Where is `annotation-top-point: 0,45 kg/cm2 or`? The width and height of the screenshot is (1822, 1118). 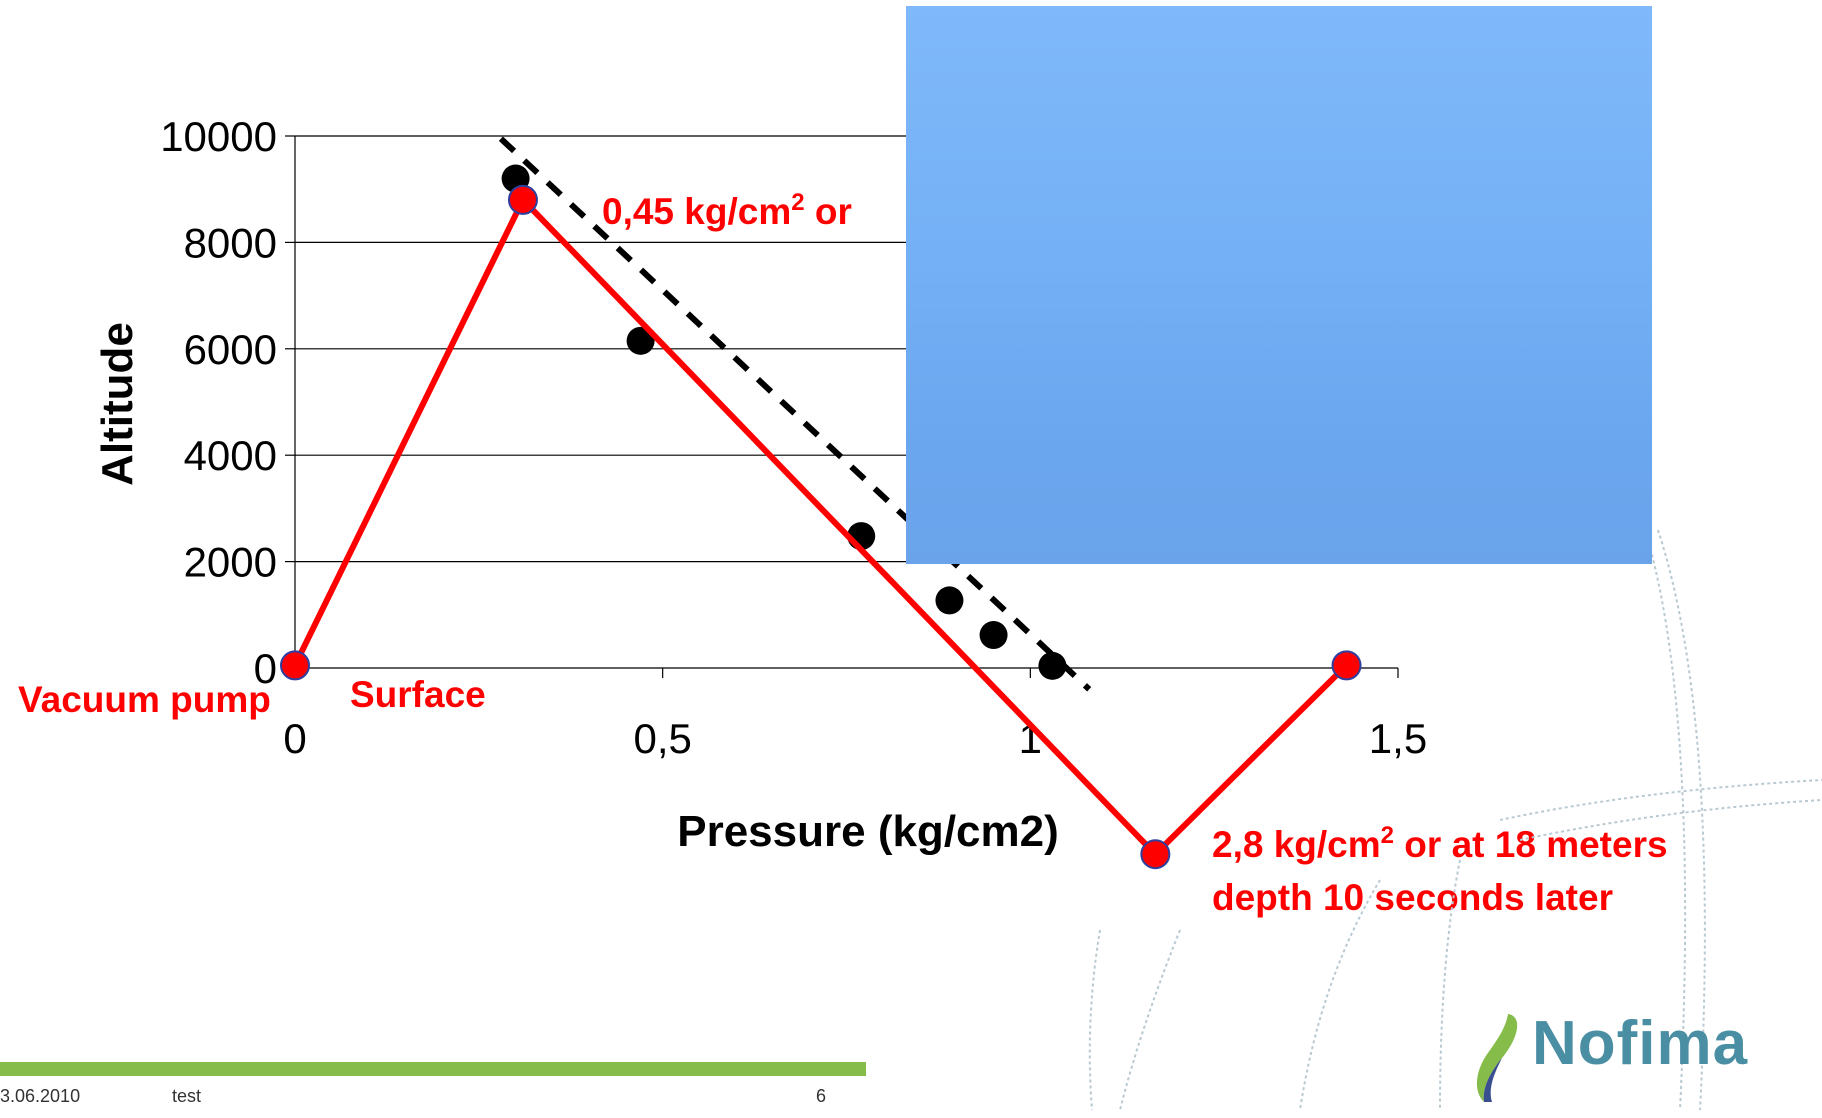 annotation-top-point: 0,45 kg/cm2 or is located at coordinates (727, 210).